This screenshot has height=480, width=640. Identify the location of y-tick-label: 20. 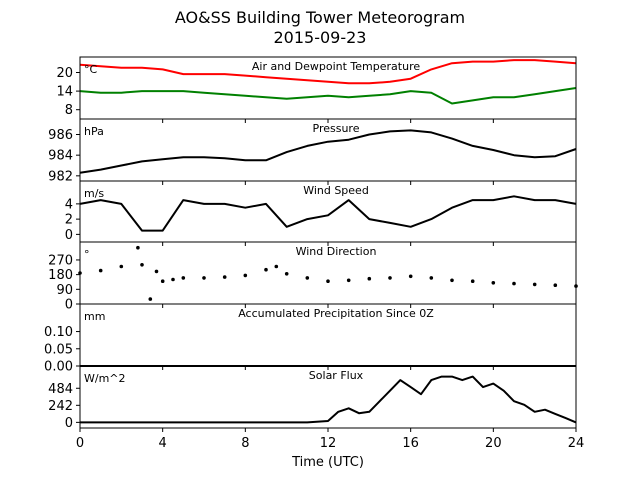
(64, 73).